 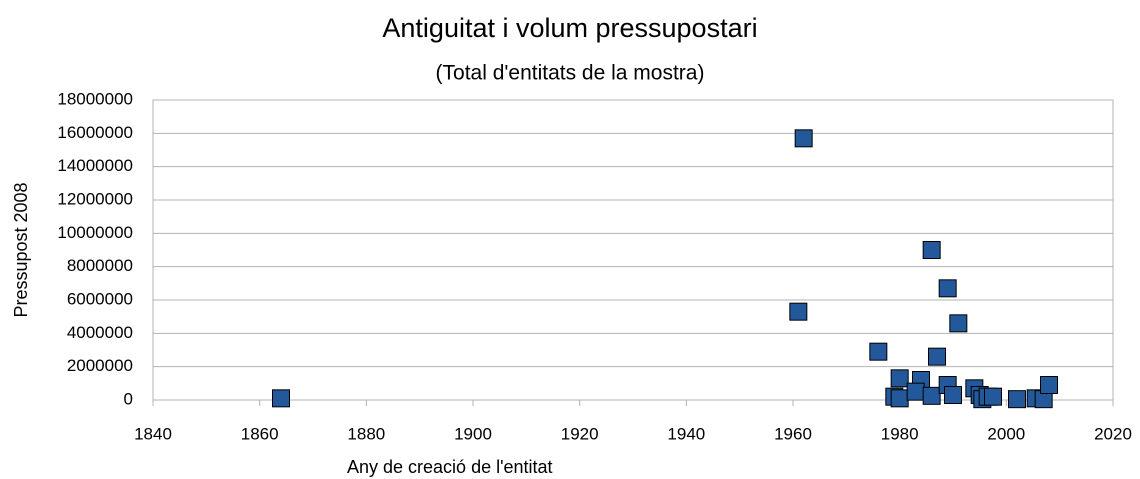 What do you see at coordinates (793, 433) in the screenshot?
I see `x-tick-label: 1960` at bounding box center [793, 433].